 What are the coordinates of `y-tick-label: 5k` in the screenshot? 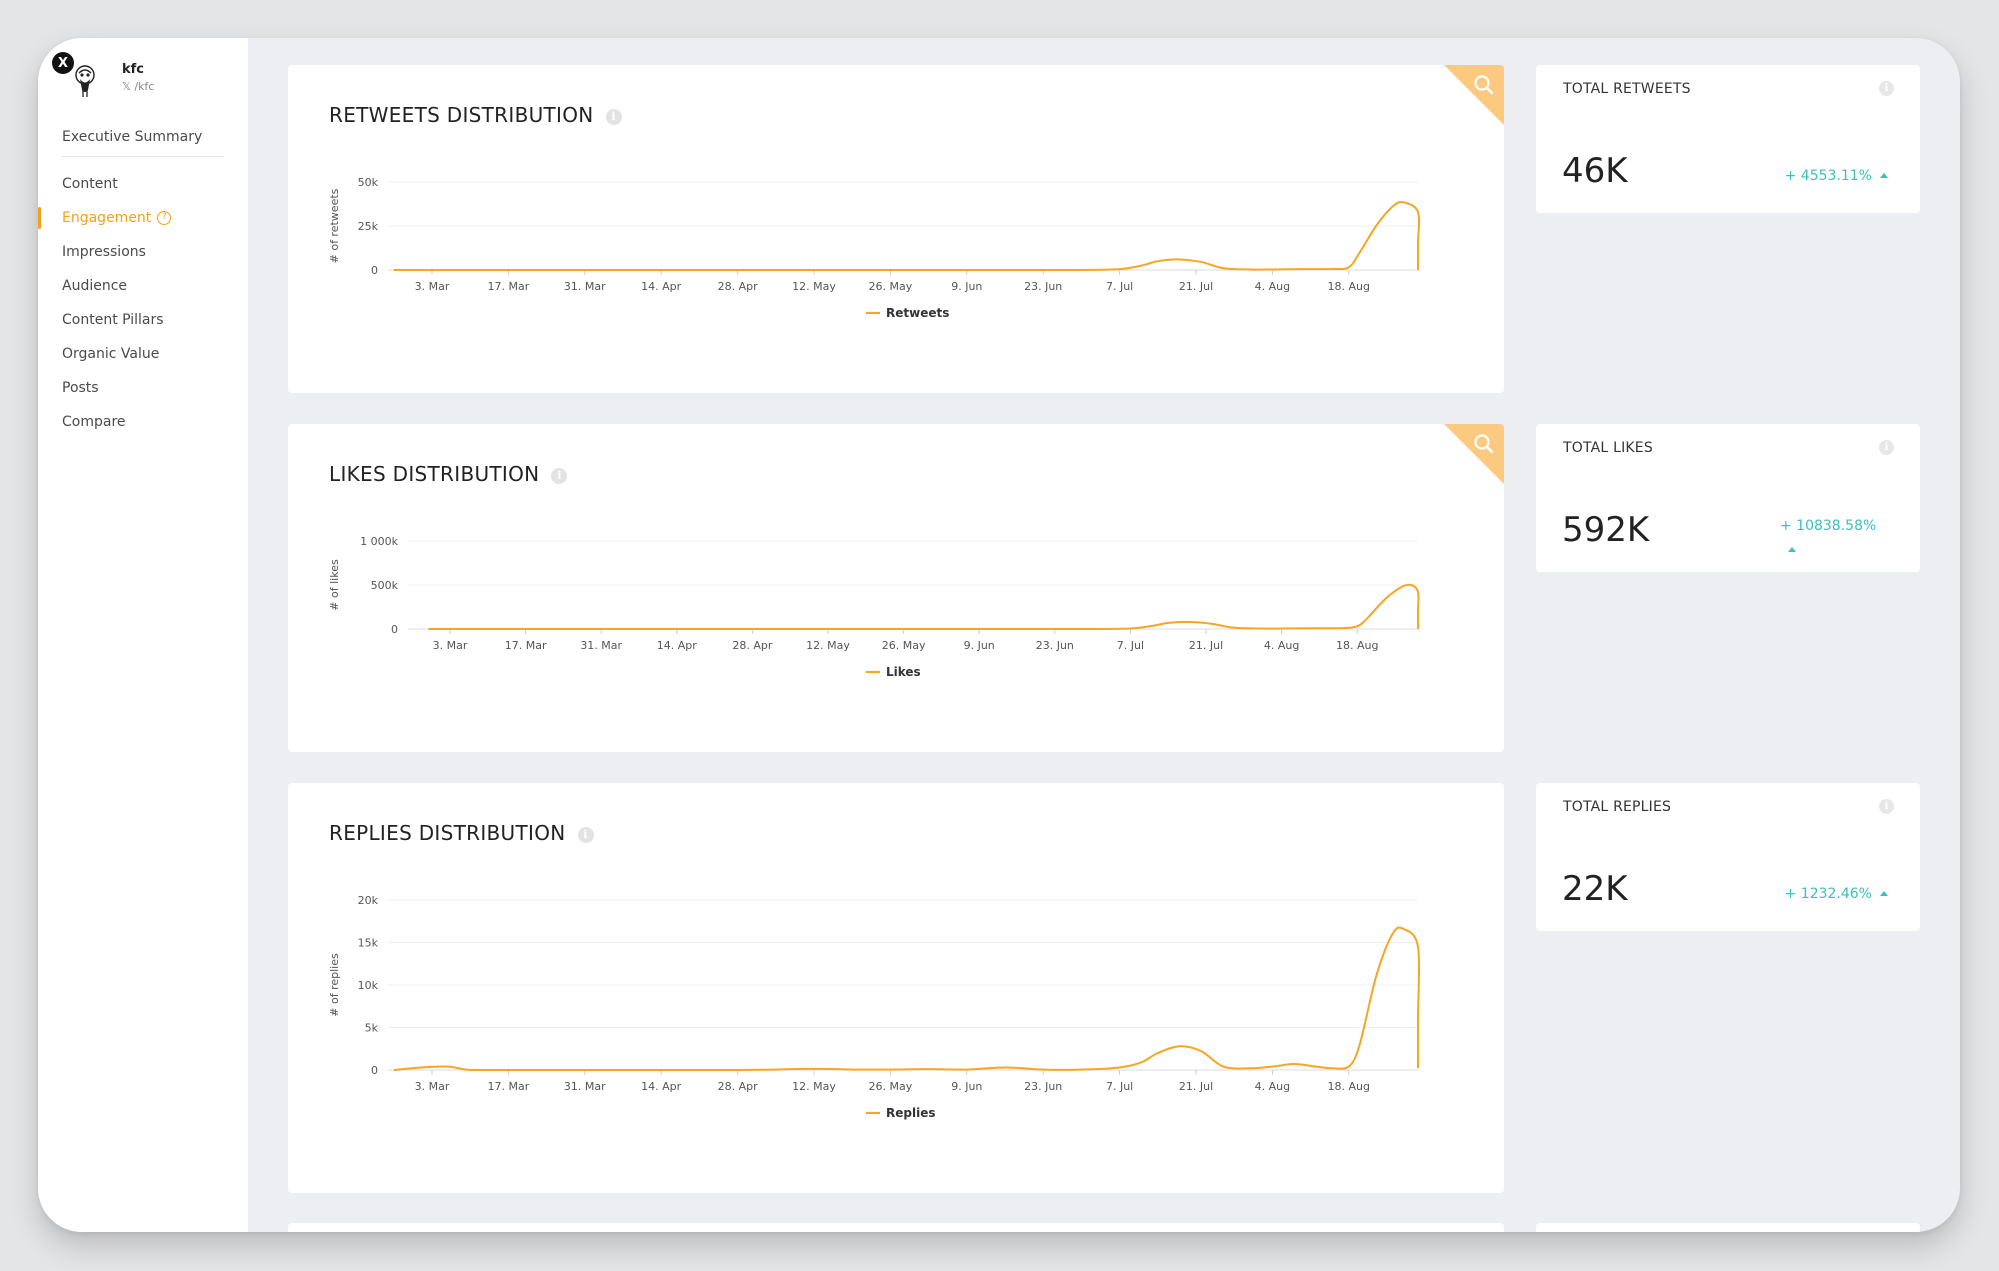 It's located at (372, 1028).